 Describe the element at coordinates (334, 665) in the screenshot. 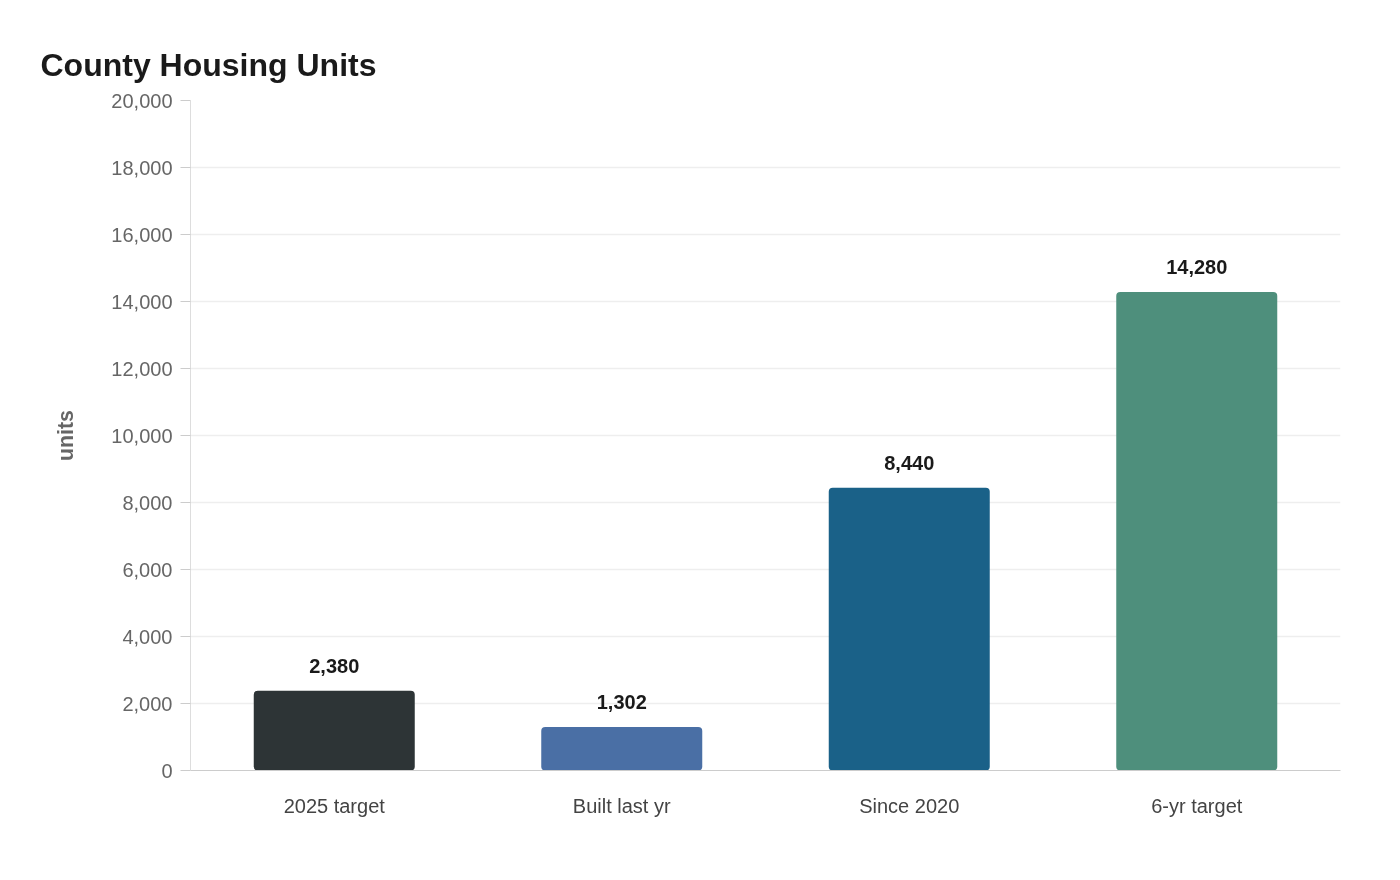

I see `data-label: 2,380` at that location.